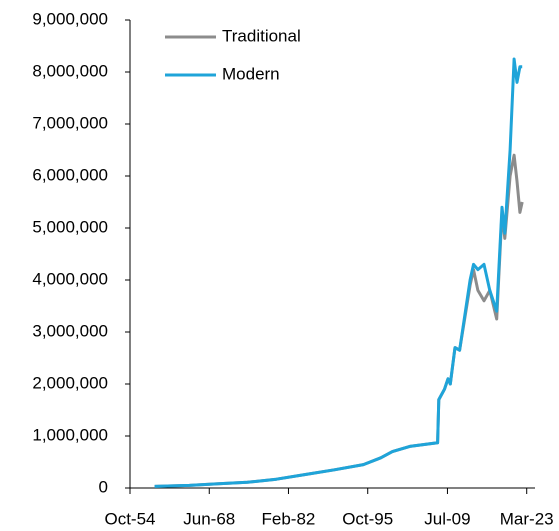 This screenshot has height=531, width=559. Describe the element at coordinates (70, 174) in the screenshot. I see `y-tick-label: 6,000,000` at that location.